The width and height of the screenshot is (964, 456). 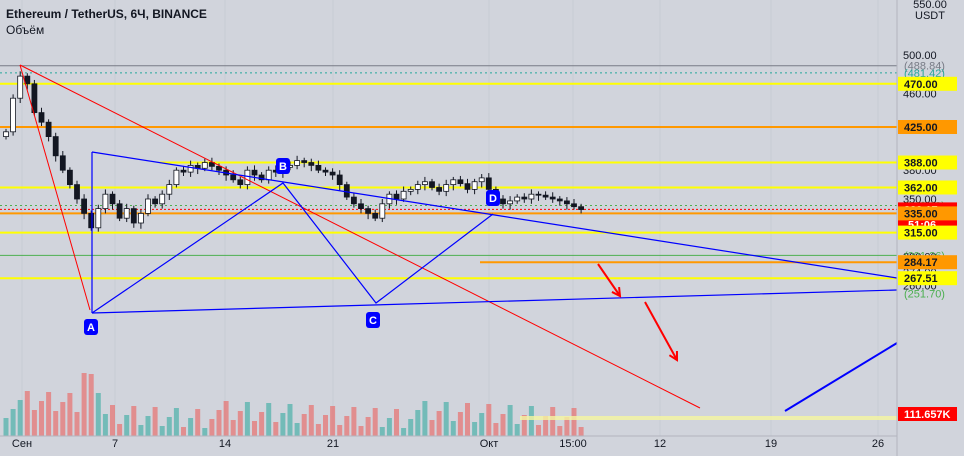 What do you see at coordinates (292, 248) in the screenshot?
I see `abcd-pattern` at bounding box center [292, 248].